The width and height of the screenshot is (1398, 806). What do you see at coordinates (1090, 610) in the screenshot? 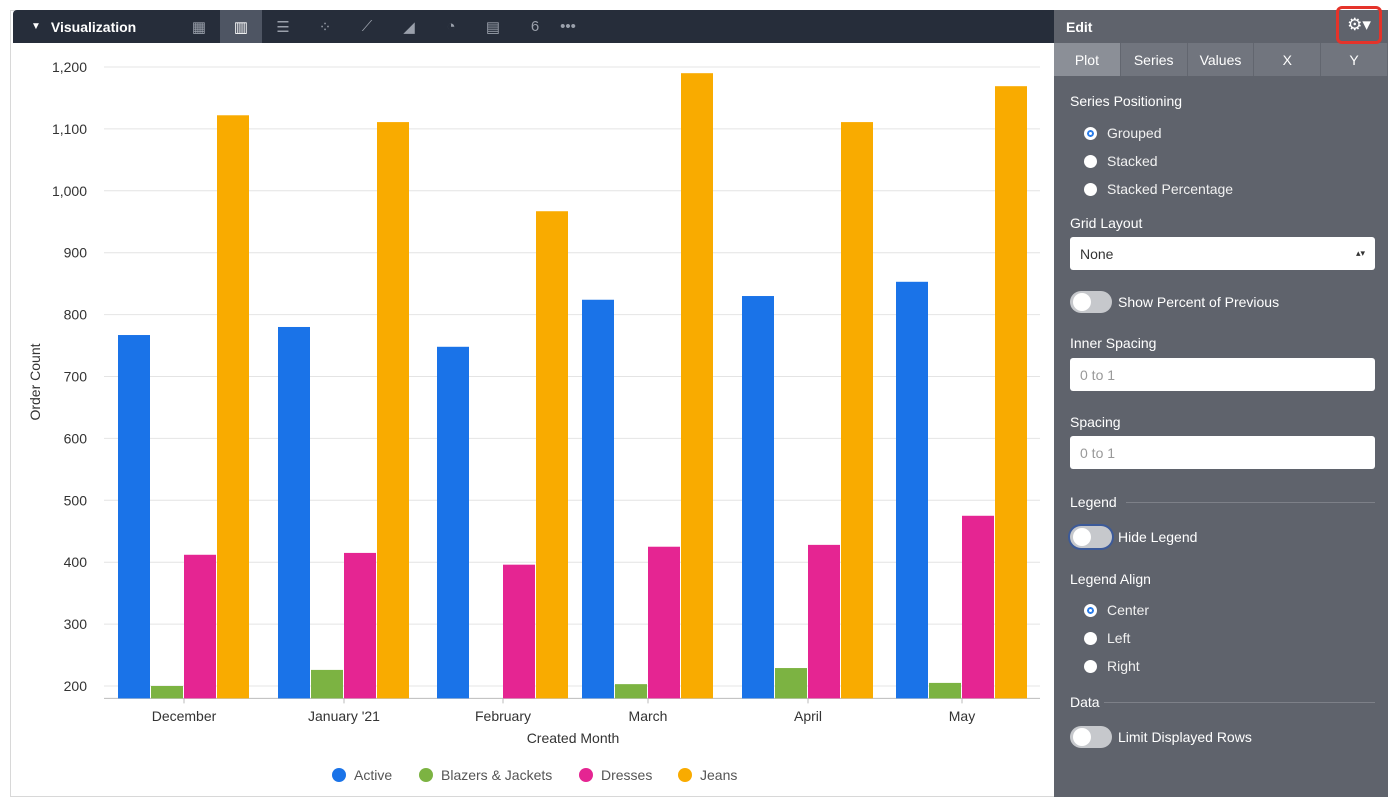
I see `radio-selected-icon` at bounding box center [1090, 610].